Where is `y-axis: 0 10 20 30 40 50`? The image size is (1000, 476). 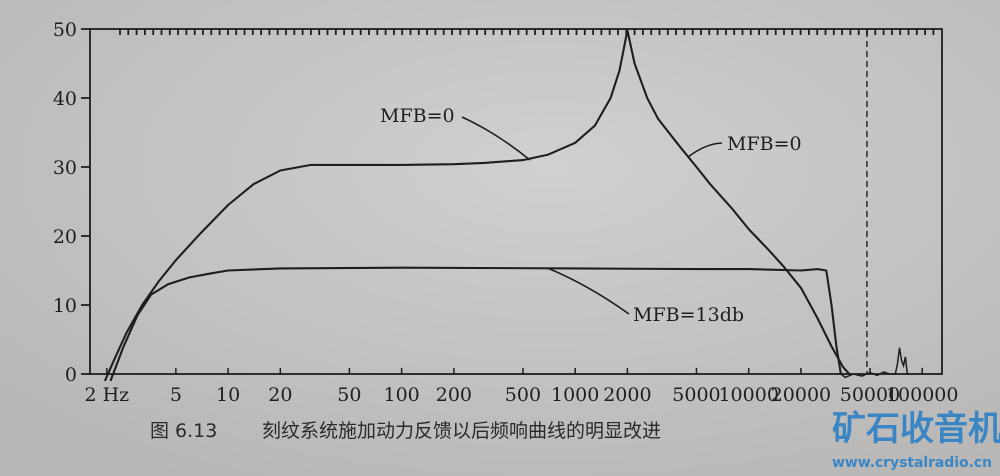
y-axis: 0 10 20 30 40 50 is located at coordinates (71, 202).